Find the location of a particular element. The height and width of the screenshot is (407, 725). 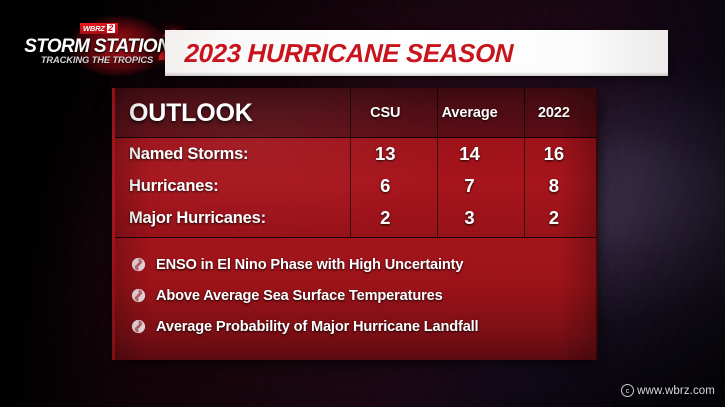

badge-channel-number: 2 is located at coordinates (110, 28).